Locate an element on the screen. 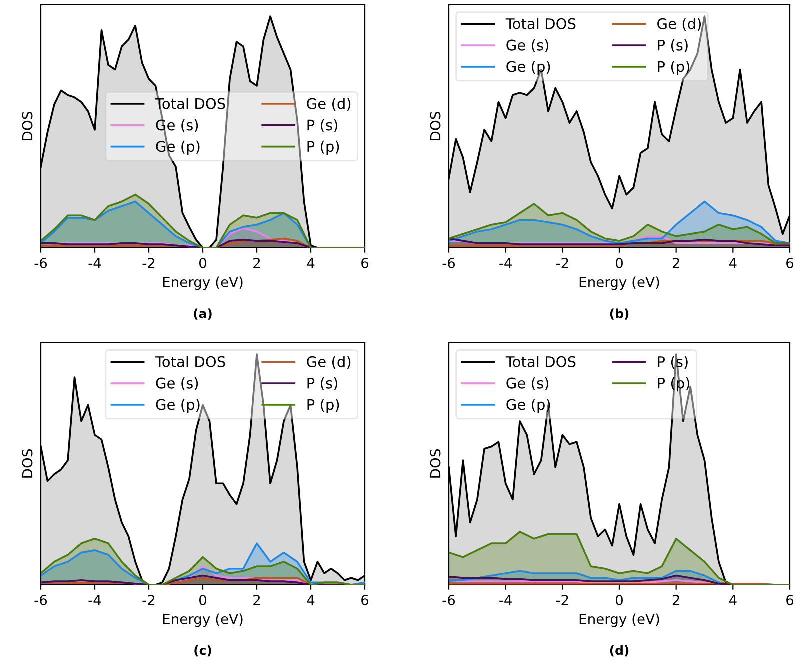 This screenshot has width=796, height=661. text: (d) is located at coordinates (619, 651).